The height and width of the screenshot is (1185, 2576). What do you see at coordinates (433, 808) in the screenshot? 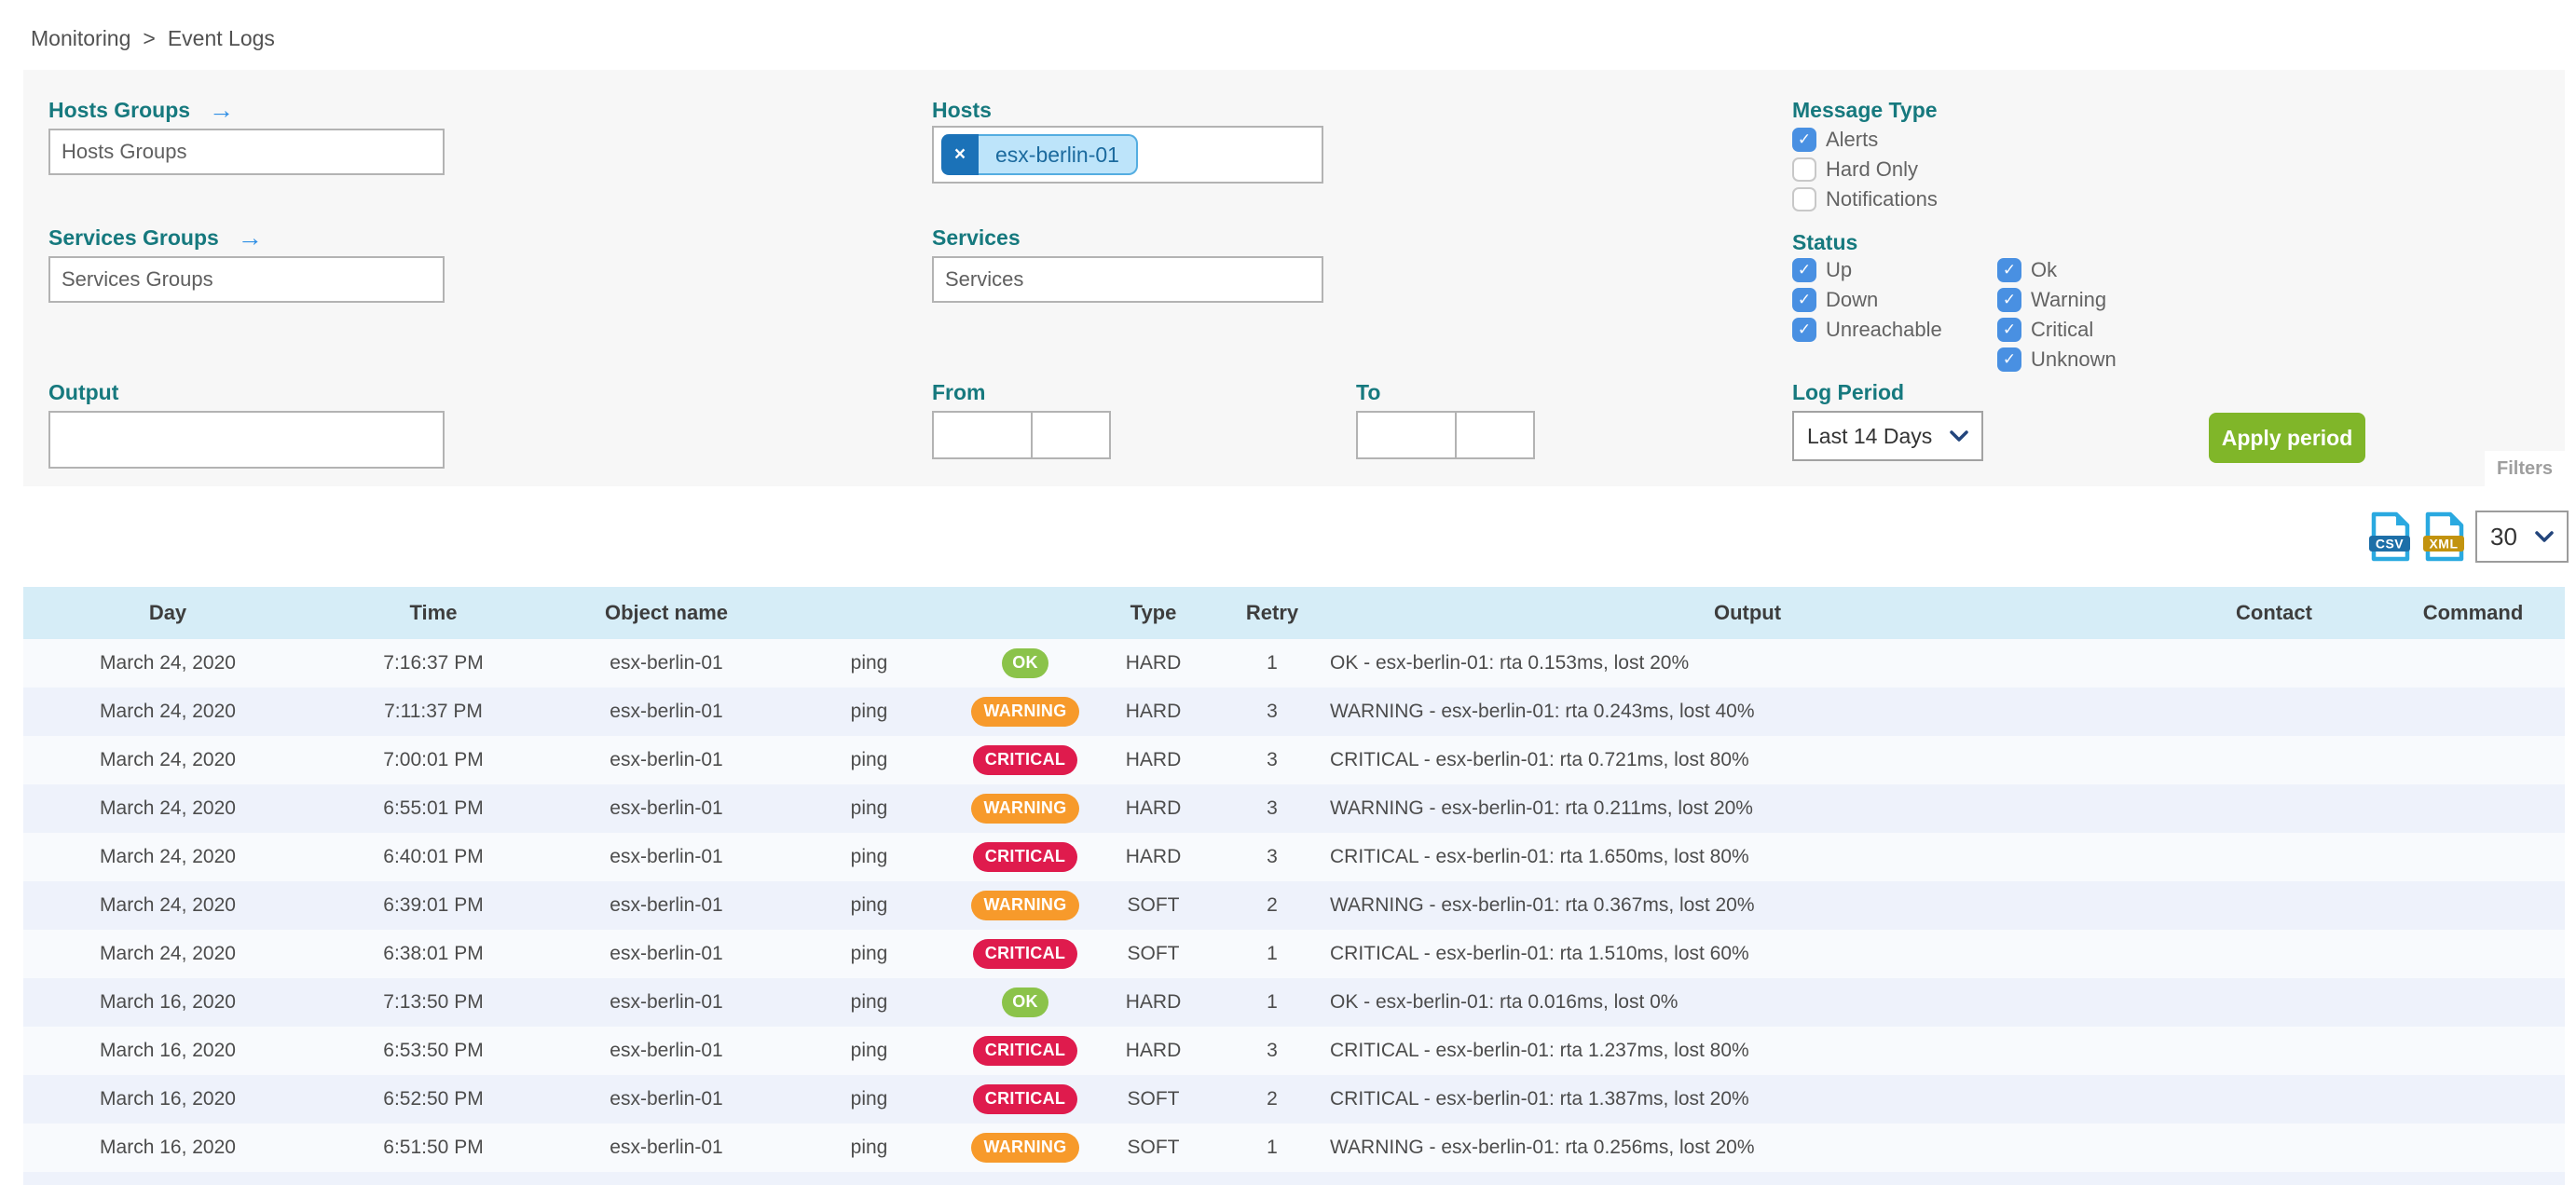
I see `cell-time: 6:55:01 PM` at bounding box center [433, 808].